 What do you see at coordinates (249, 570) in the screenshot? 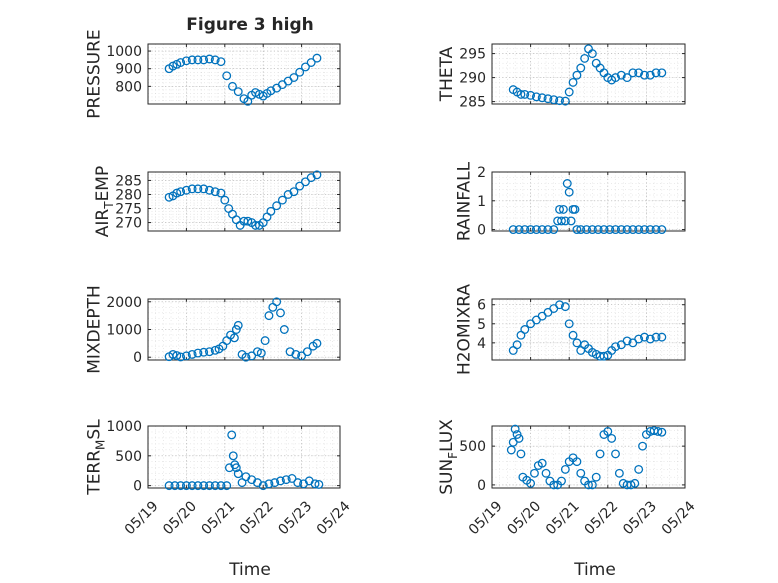
I see `x-axis-label-left: Time` at bounding box center [249, 570].